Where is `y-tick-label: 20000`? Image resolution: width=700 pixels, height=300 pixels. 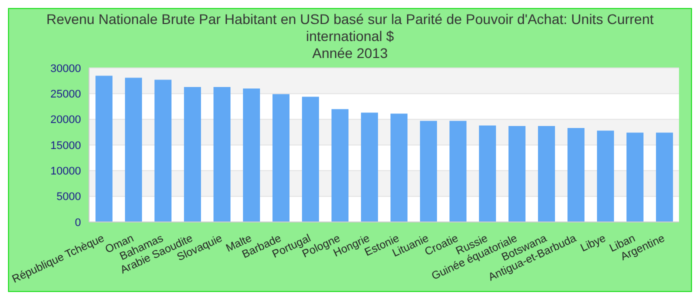
y-tick-label: 20000 is located at coordinates (65, 120).